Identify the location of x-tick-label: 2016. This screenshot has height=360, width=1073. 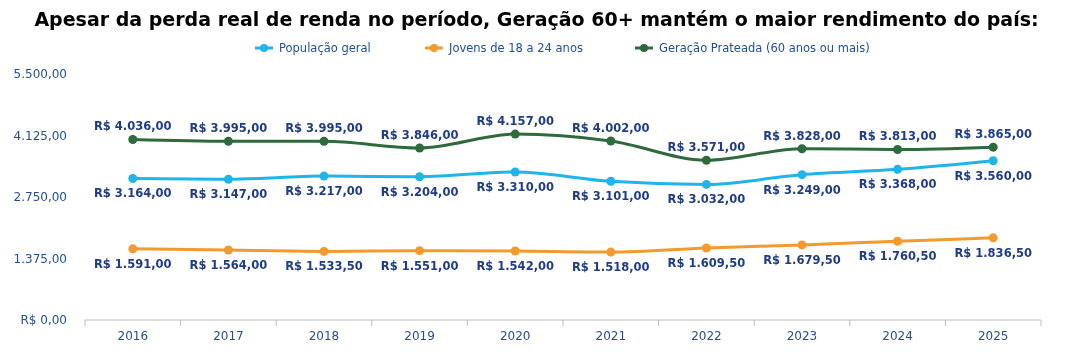
(133, 336).